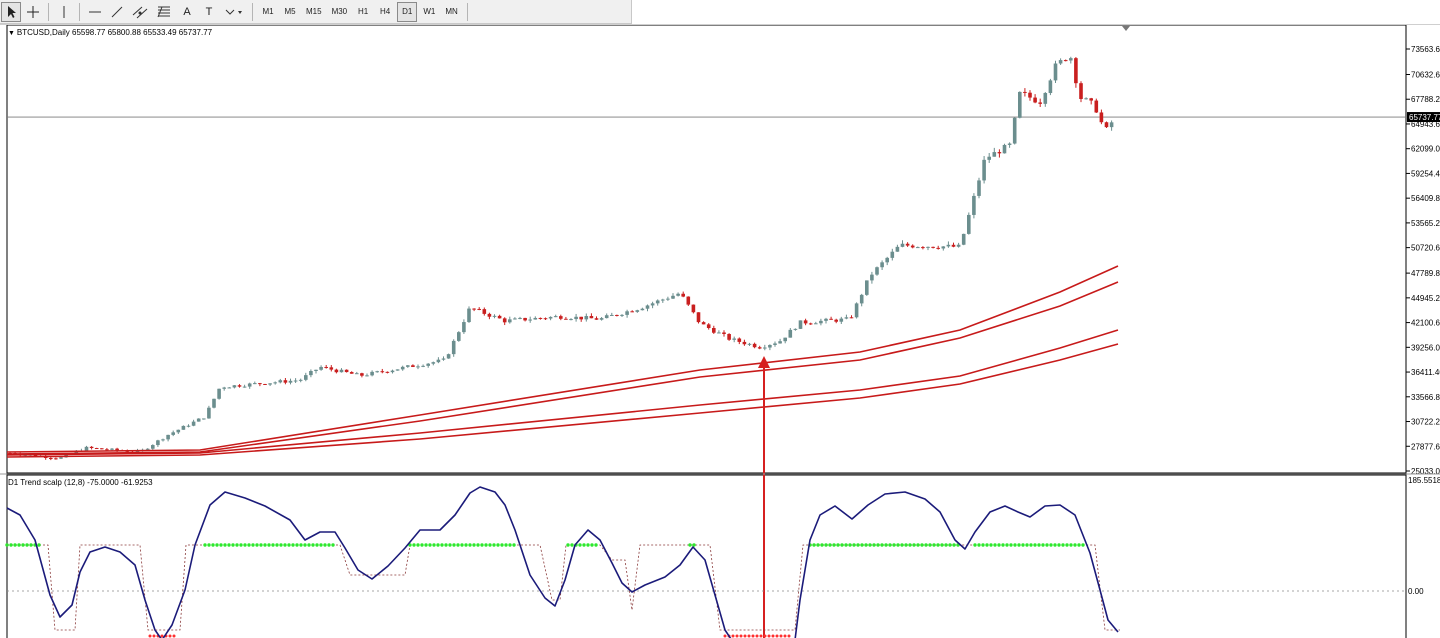 This screenshot has width=1440, height=638. I want to click on timeframe-d1-button: D1, so click(407, 11).